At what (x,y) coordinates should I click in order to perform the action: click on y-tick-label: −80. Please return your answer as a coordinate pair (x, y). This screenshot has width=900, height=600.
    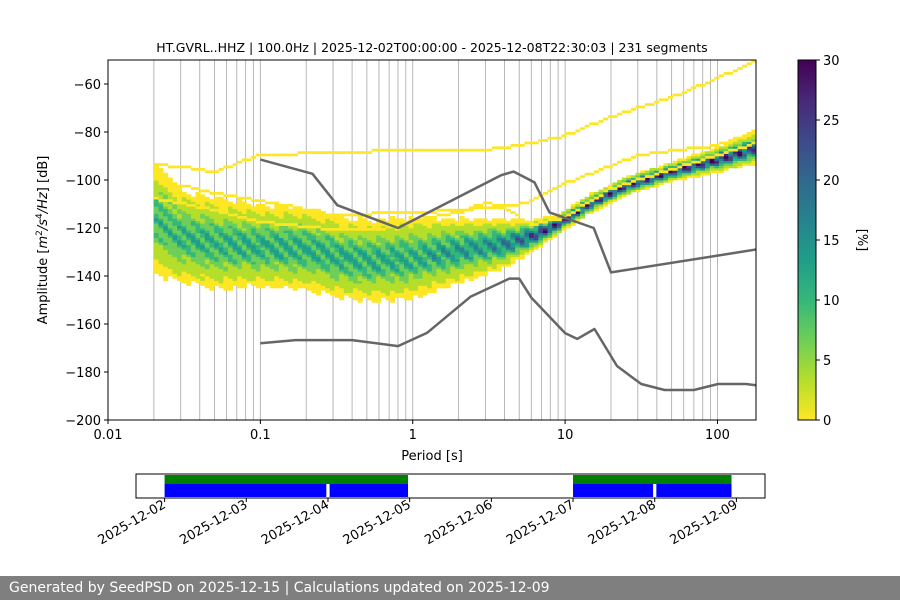
    Looking at the image, I should click on (87, 133).